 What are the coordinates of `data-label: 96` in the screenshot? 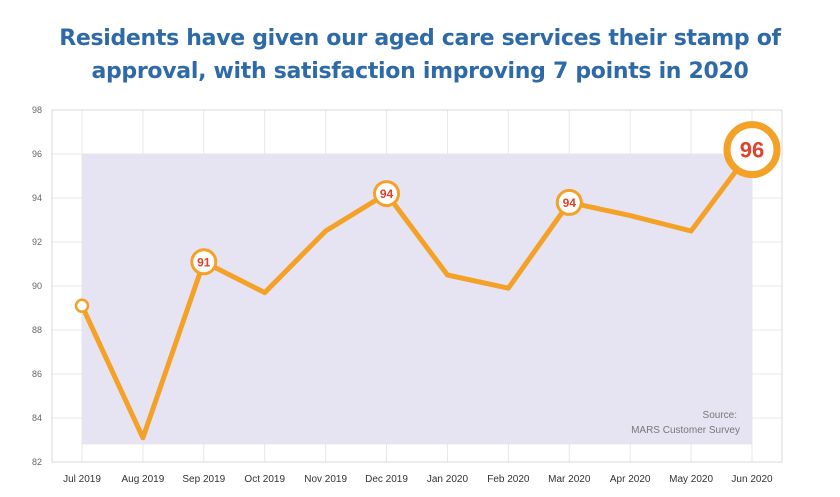 It's located at (752, 150).